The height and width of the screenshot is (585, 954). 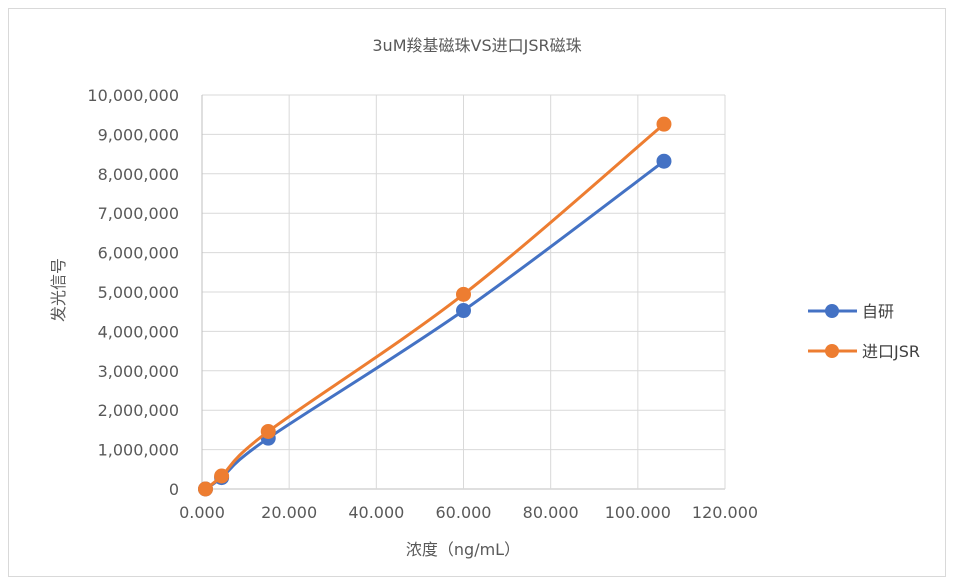 I want to click on y-tick-label: 4,000,000, so click(x=138, y=331).